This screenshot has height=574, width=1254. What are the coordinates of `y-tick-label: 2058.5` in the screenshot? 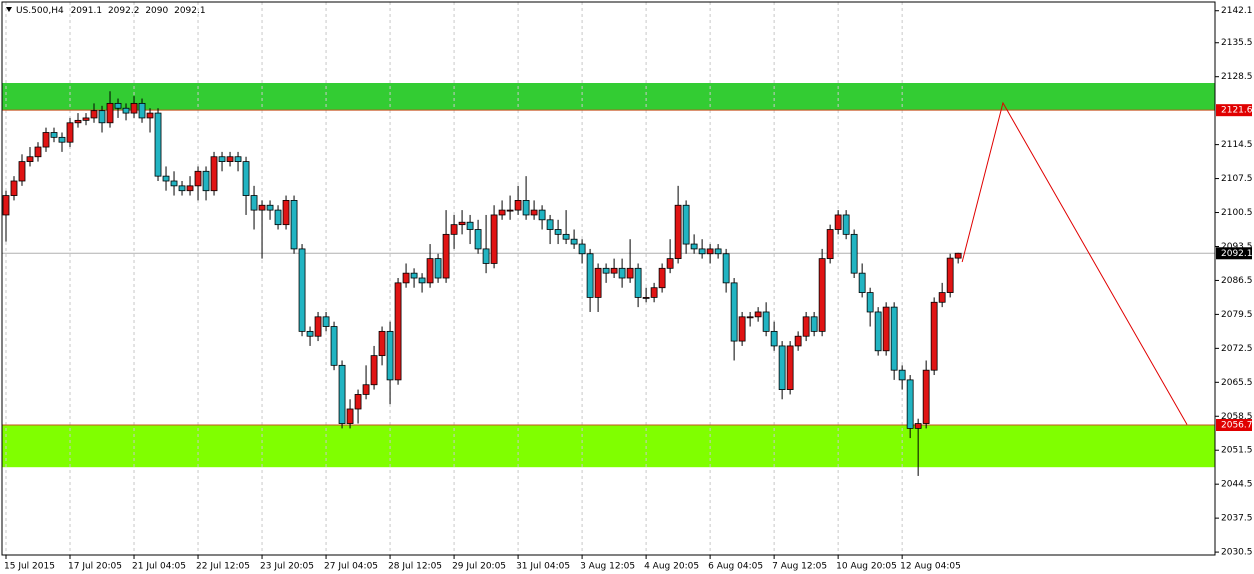 It's located at (1237, 417).